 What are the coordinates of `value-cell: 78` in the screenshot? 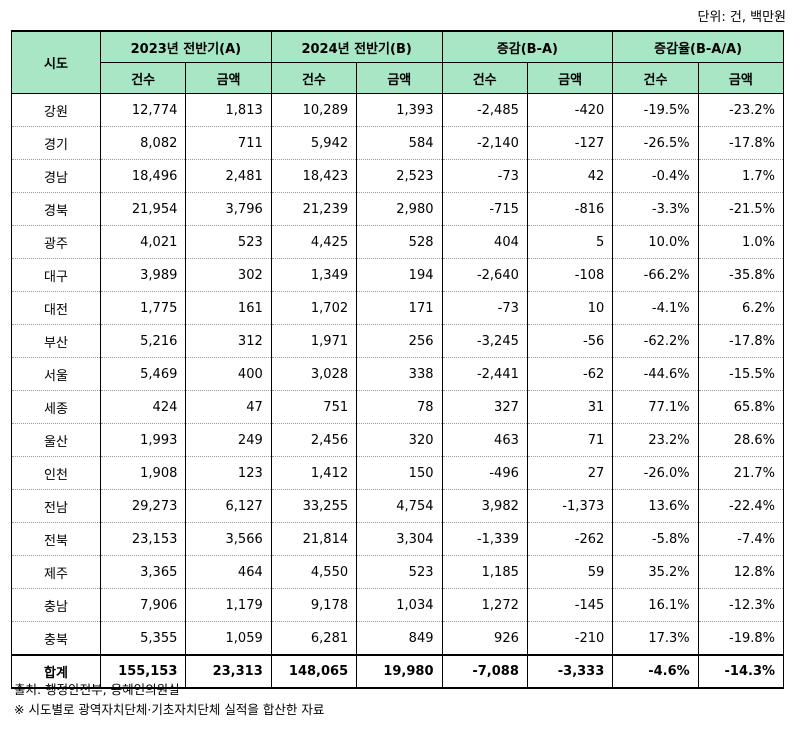 It's located at (399, 407).